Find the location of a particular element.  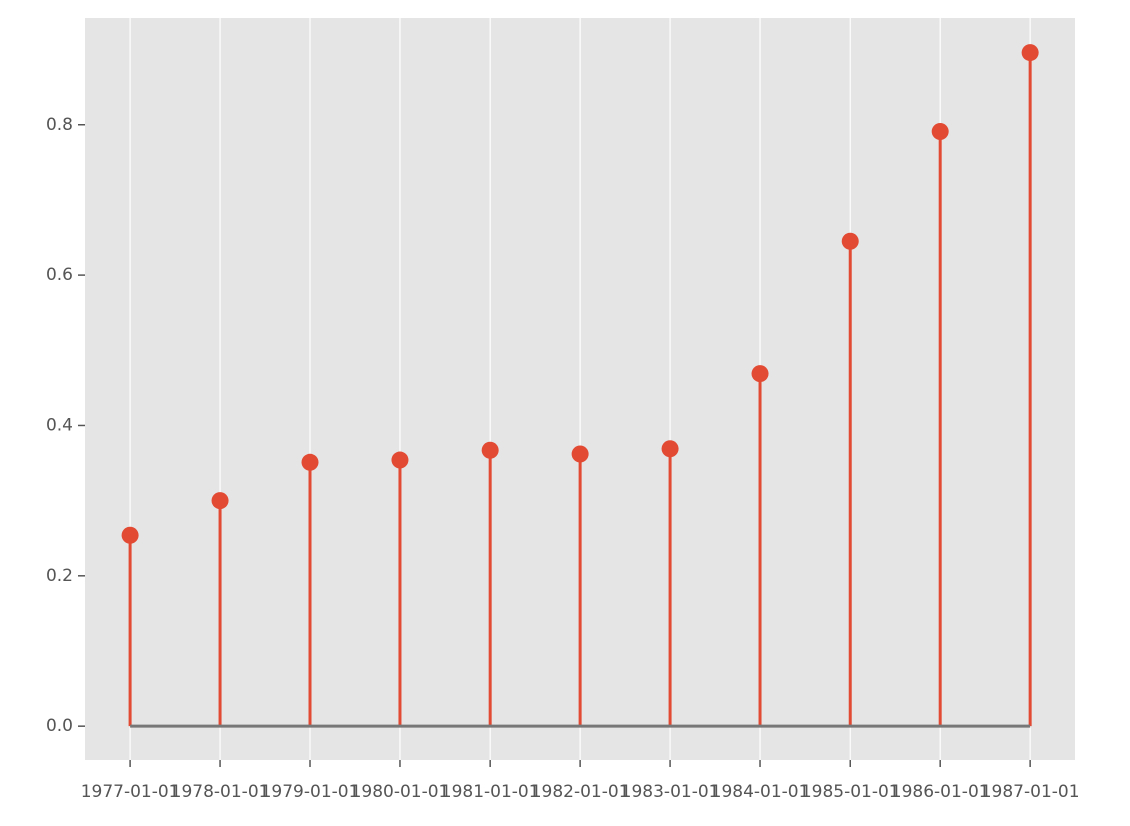

y-tick-label: 0.8 is located at coordinates (59, 125).